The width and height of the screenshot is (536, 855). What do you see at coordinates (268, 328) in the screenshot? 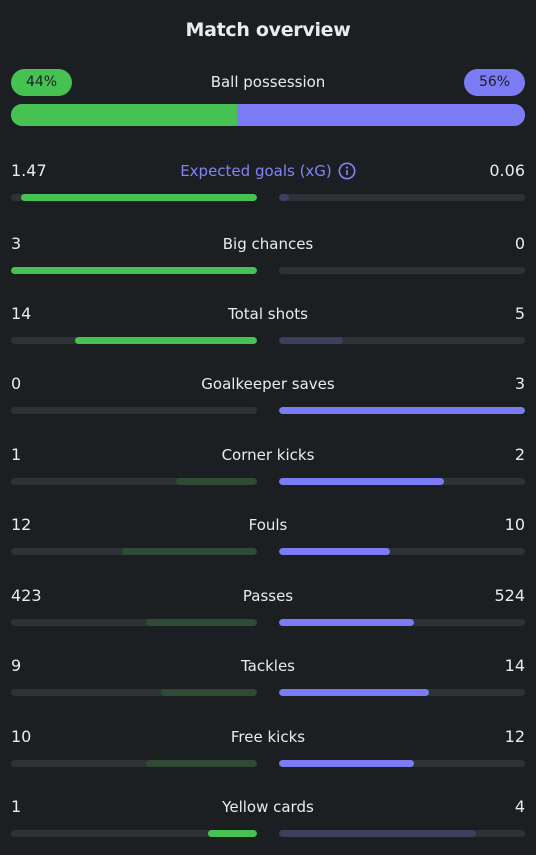
I see `stat-row-total-shots: 14 Total shots 5` at bounding box center [268, 328].